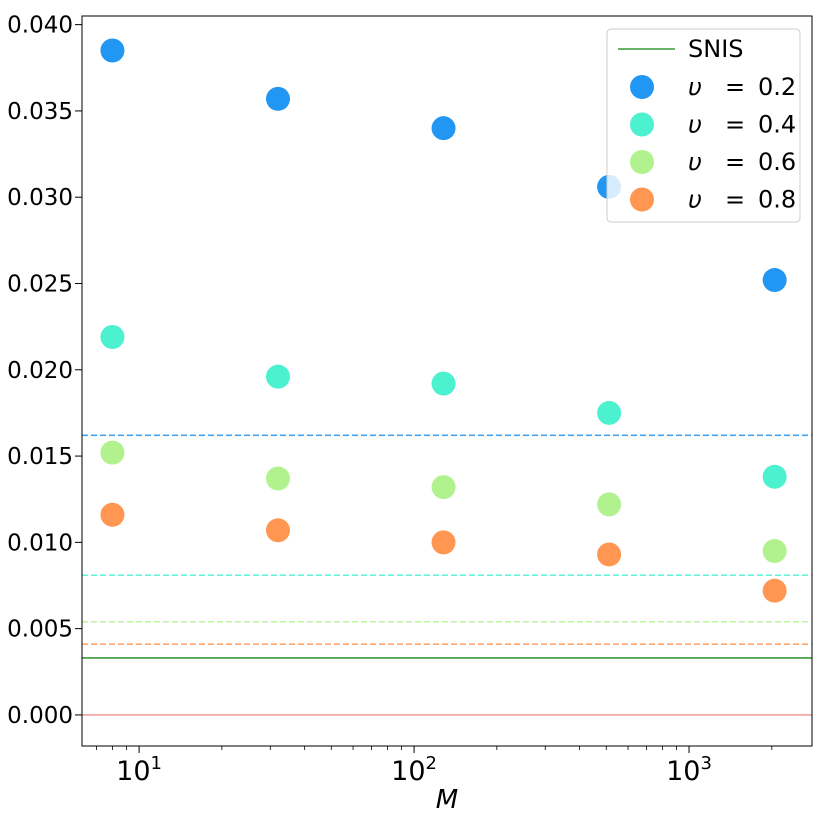  What do you see at coordinates (742, 162) in the screenshot?
I see `legend-label-series-3: υ = 0.6` at bounding box center [742, 162].